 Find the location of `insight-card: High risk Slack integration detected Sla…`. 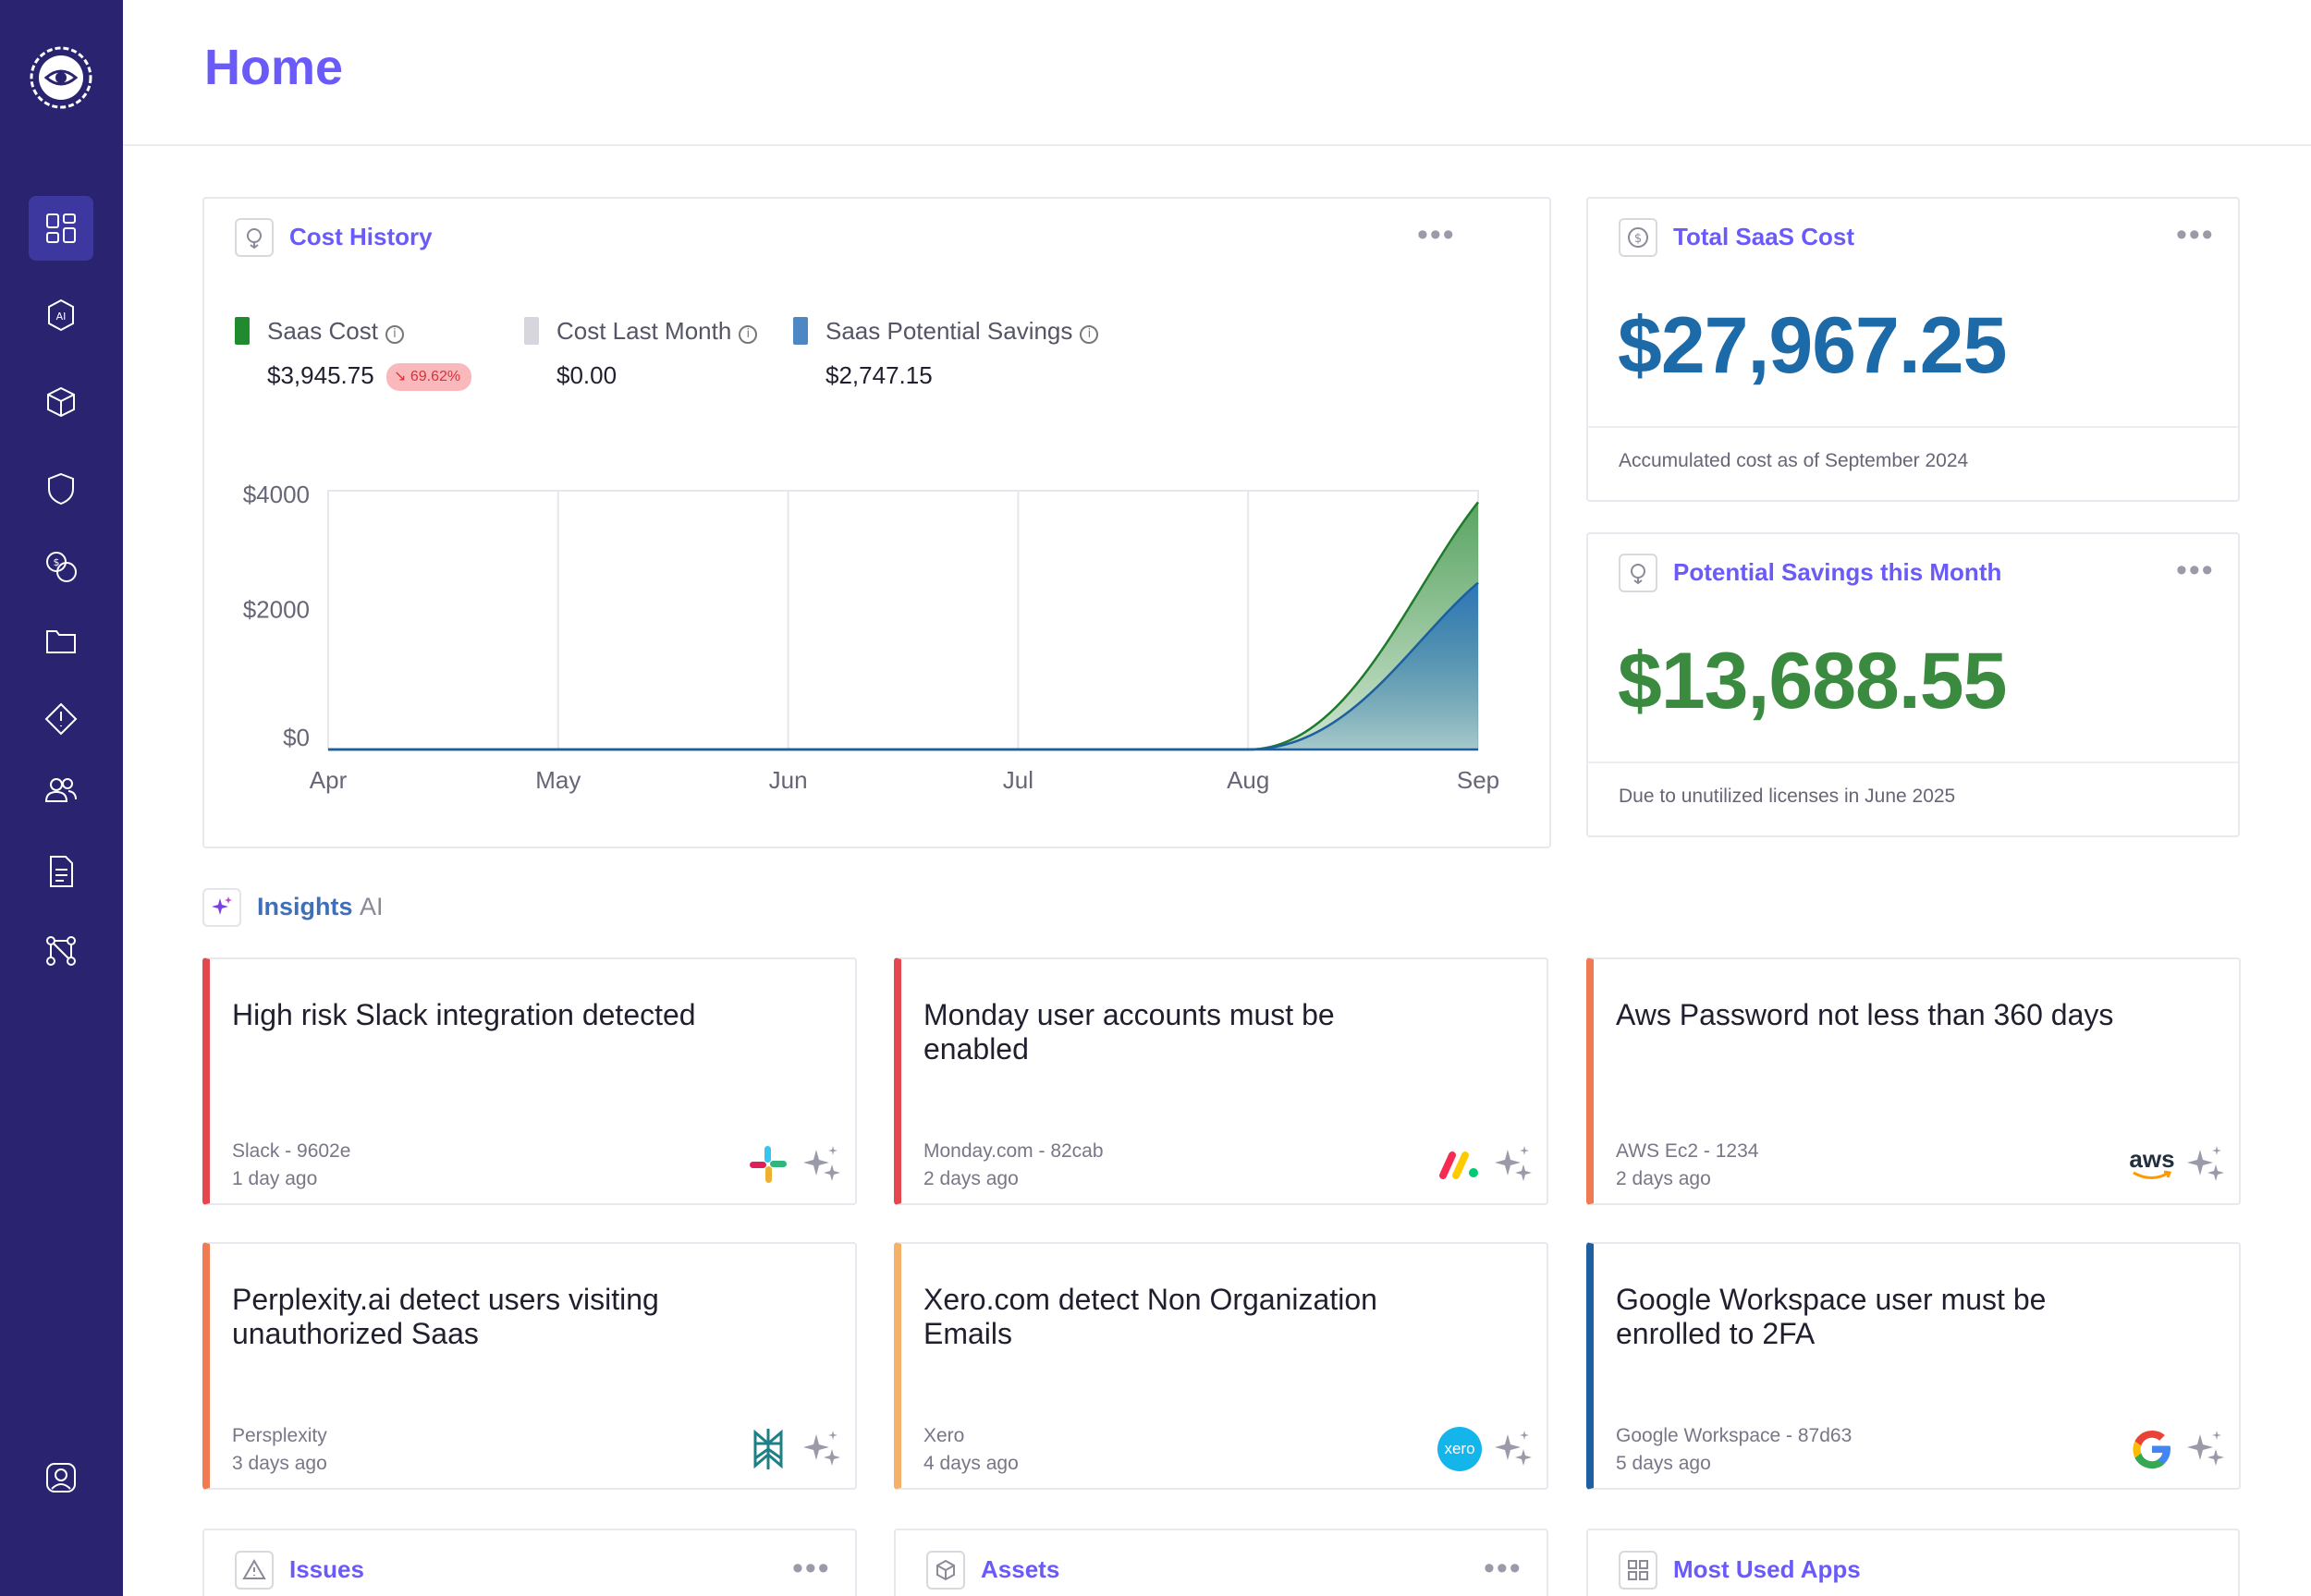

insight-card: High risk Slack integration detected Sla… is located at coordinates (529, 1081).